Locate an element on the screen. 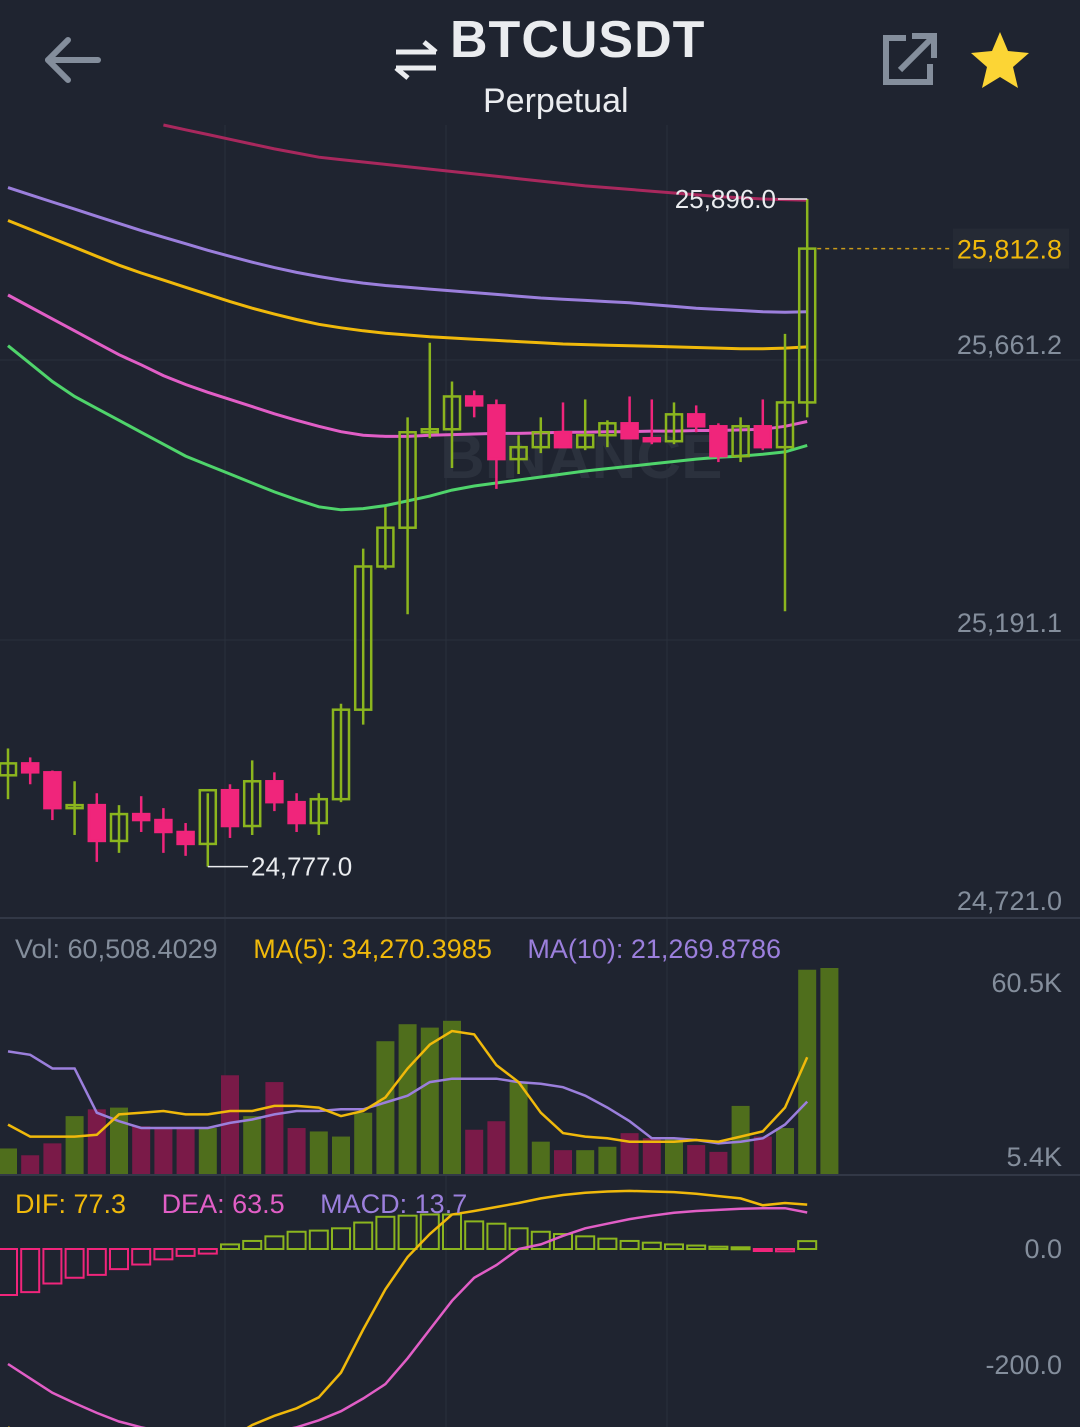  volume-bars: 60.5K 5.4K is located at coordinates (531, 1071).